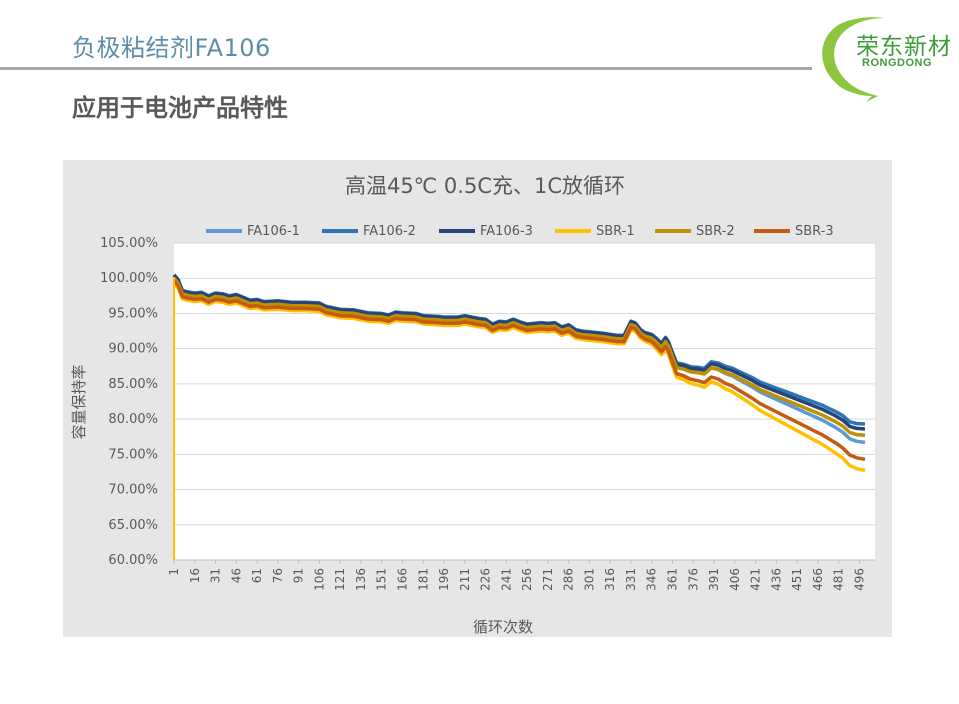 The height and width of the screenshot is (704, 959). What do you see at coordinates (818, 579) in the screenshot?
I see `x-tick-label: 466` at bounding box center [818, 579].